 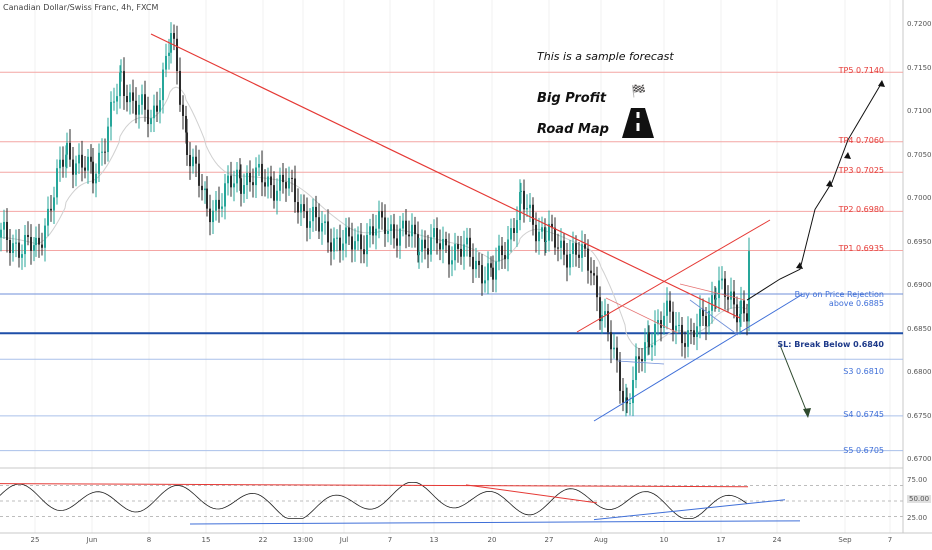 I want to click on flag-bottom-line, so click(x=714, y=317).